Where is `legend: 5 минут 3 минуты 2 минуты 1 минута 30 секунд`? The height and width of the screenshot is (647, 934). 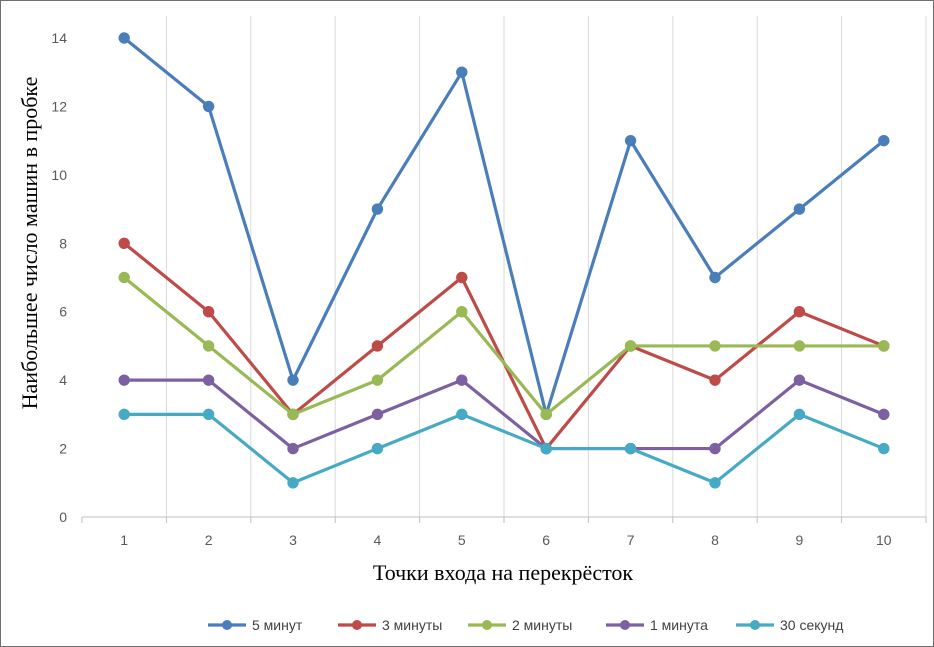
legend: 5 минут 3 минуты 2 минуты 1 минута 30 секунд is located at coordinates (525, 625).